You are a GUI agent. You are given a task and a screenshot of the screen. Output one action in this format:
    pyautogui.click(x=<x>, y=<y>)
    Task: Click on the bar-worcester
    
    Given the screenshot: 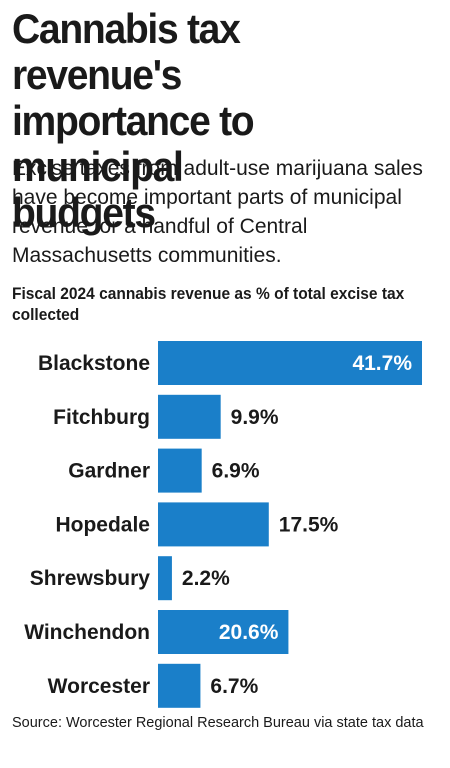 What is the action you would take?
    pyautogui.click(x=179, y=685)
    